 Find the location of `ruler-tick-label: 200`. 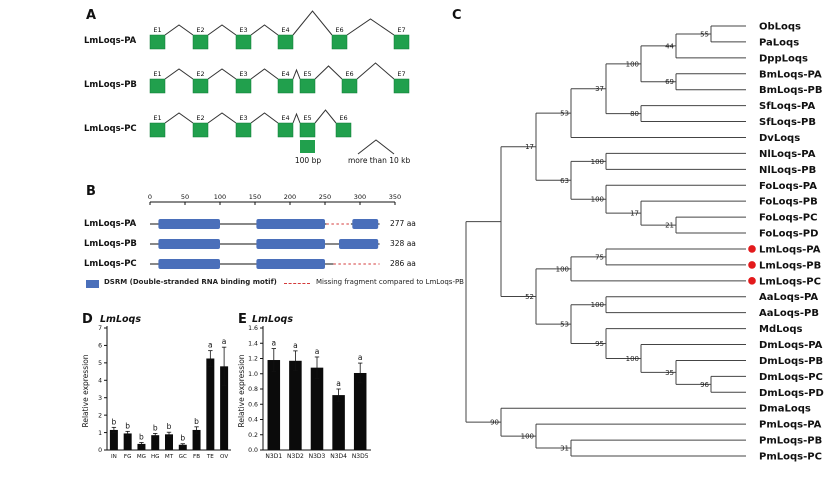

ruler-tick-label: 200 is located at coordinates (290, 197).